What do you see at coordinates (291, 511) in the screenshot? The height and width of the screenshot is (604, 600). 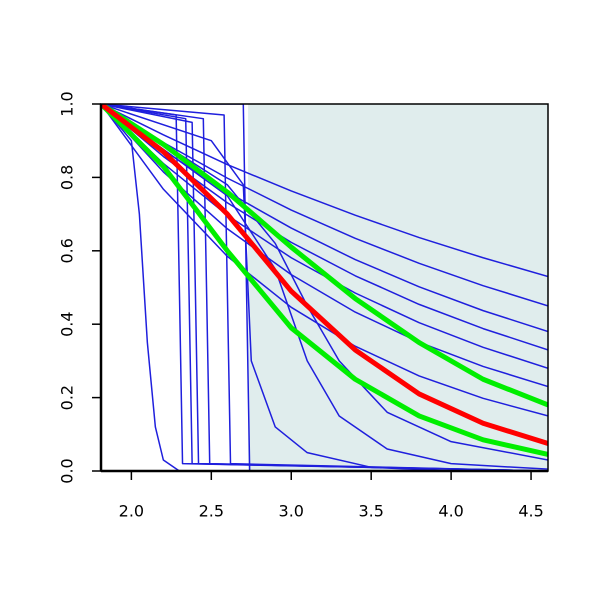 I see `x-tick-label: 3.0` at bounding box center [291, 511].